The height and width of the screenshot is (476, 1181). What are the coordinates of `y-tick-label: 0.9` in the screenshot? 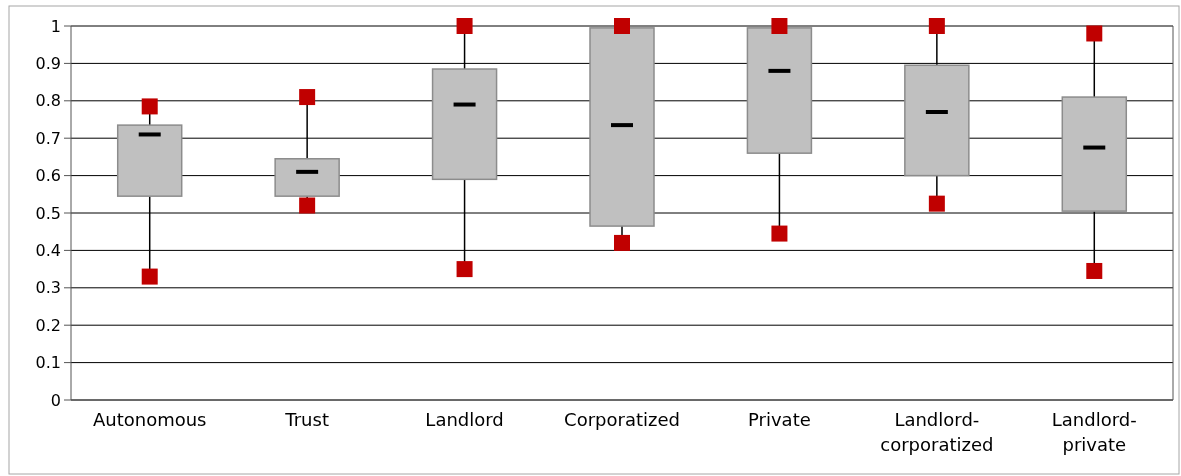 It's located at (48, 63).